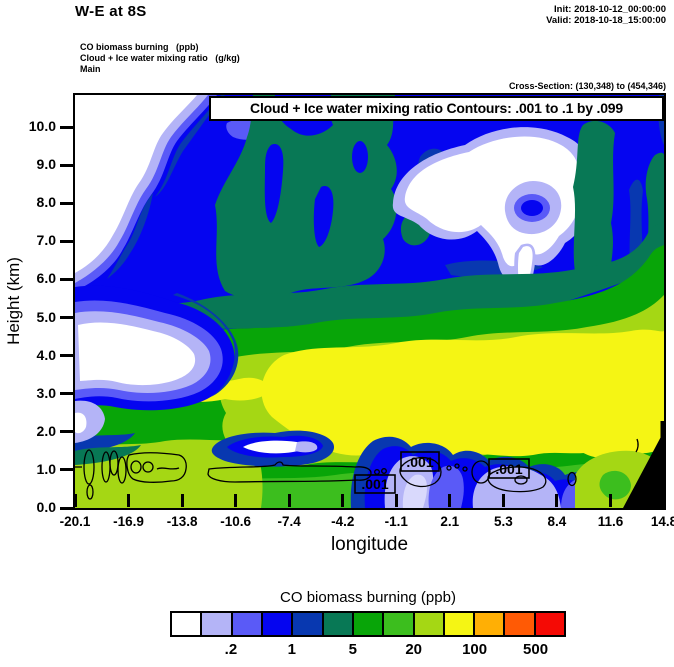 Image resolution: width=674 pixels, height=667 pixels. Describe the element at coordinates (128, 521) in the screenshot. I see `x-tick-label: -16.9` at that location.